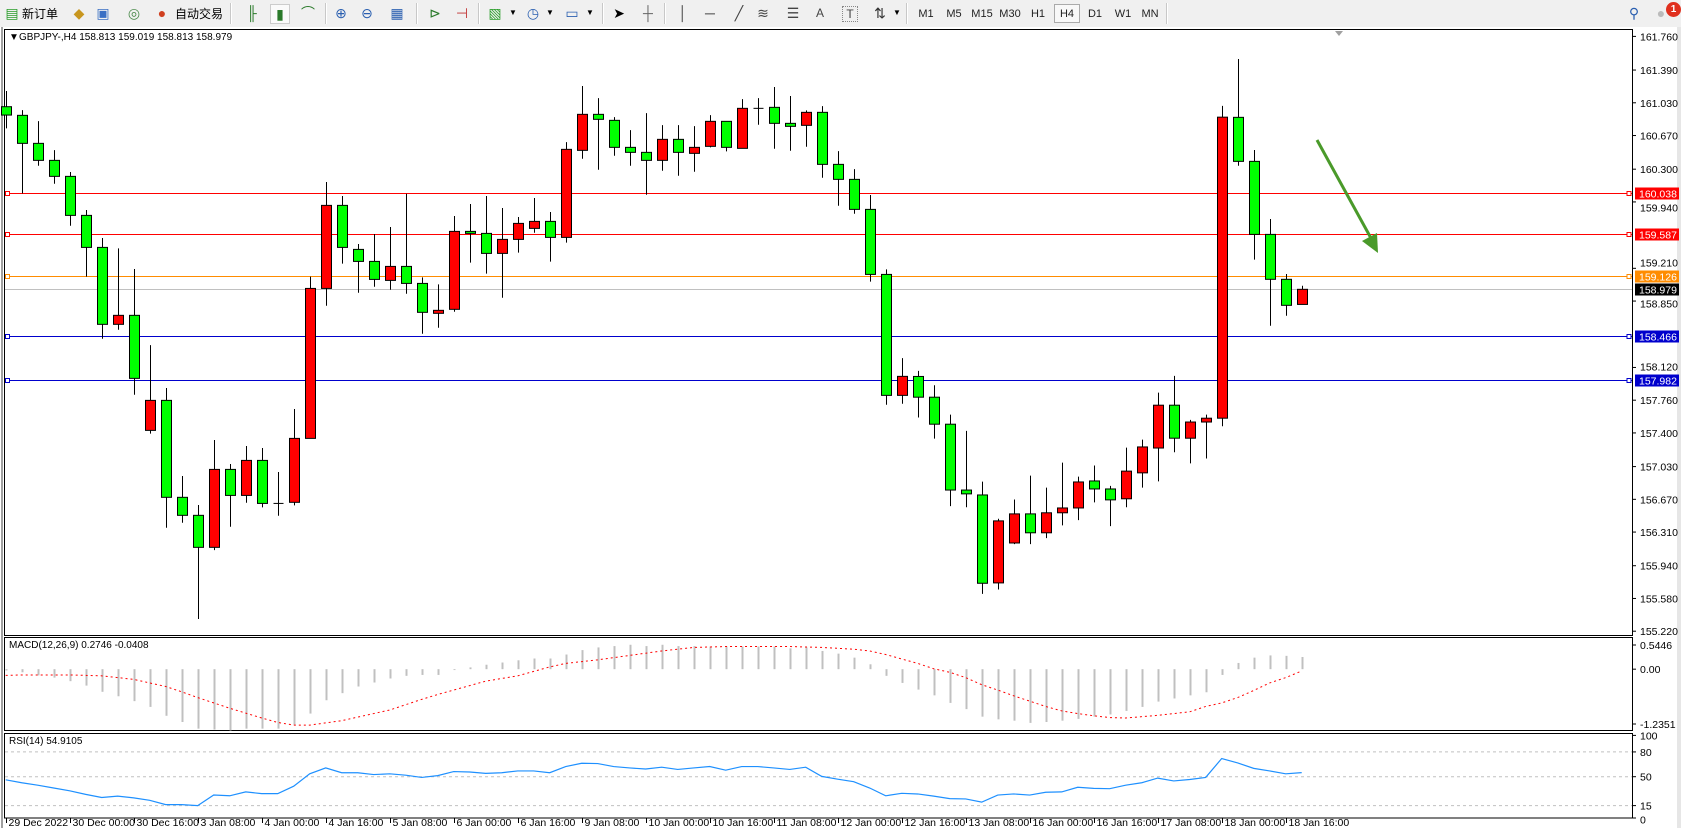 This screenshot has width=1681, height=828. I want to click on annotation-arrow, so click(1346, 196).